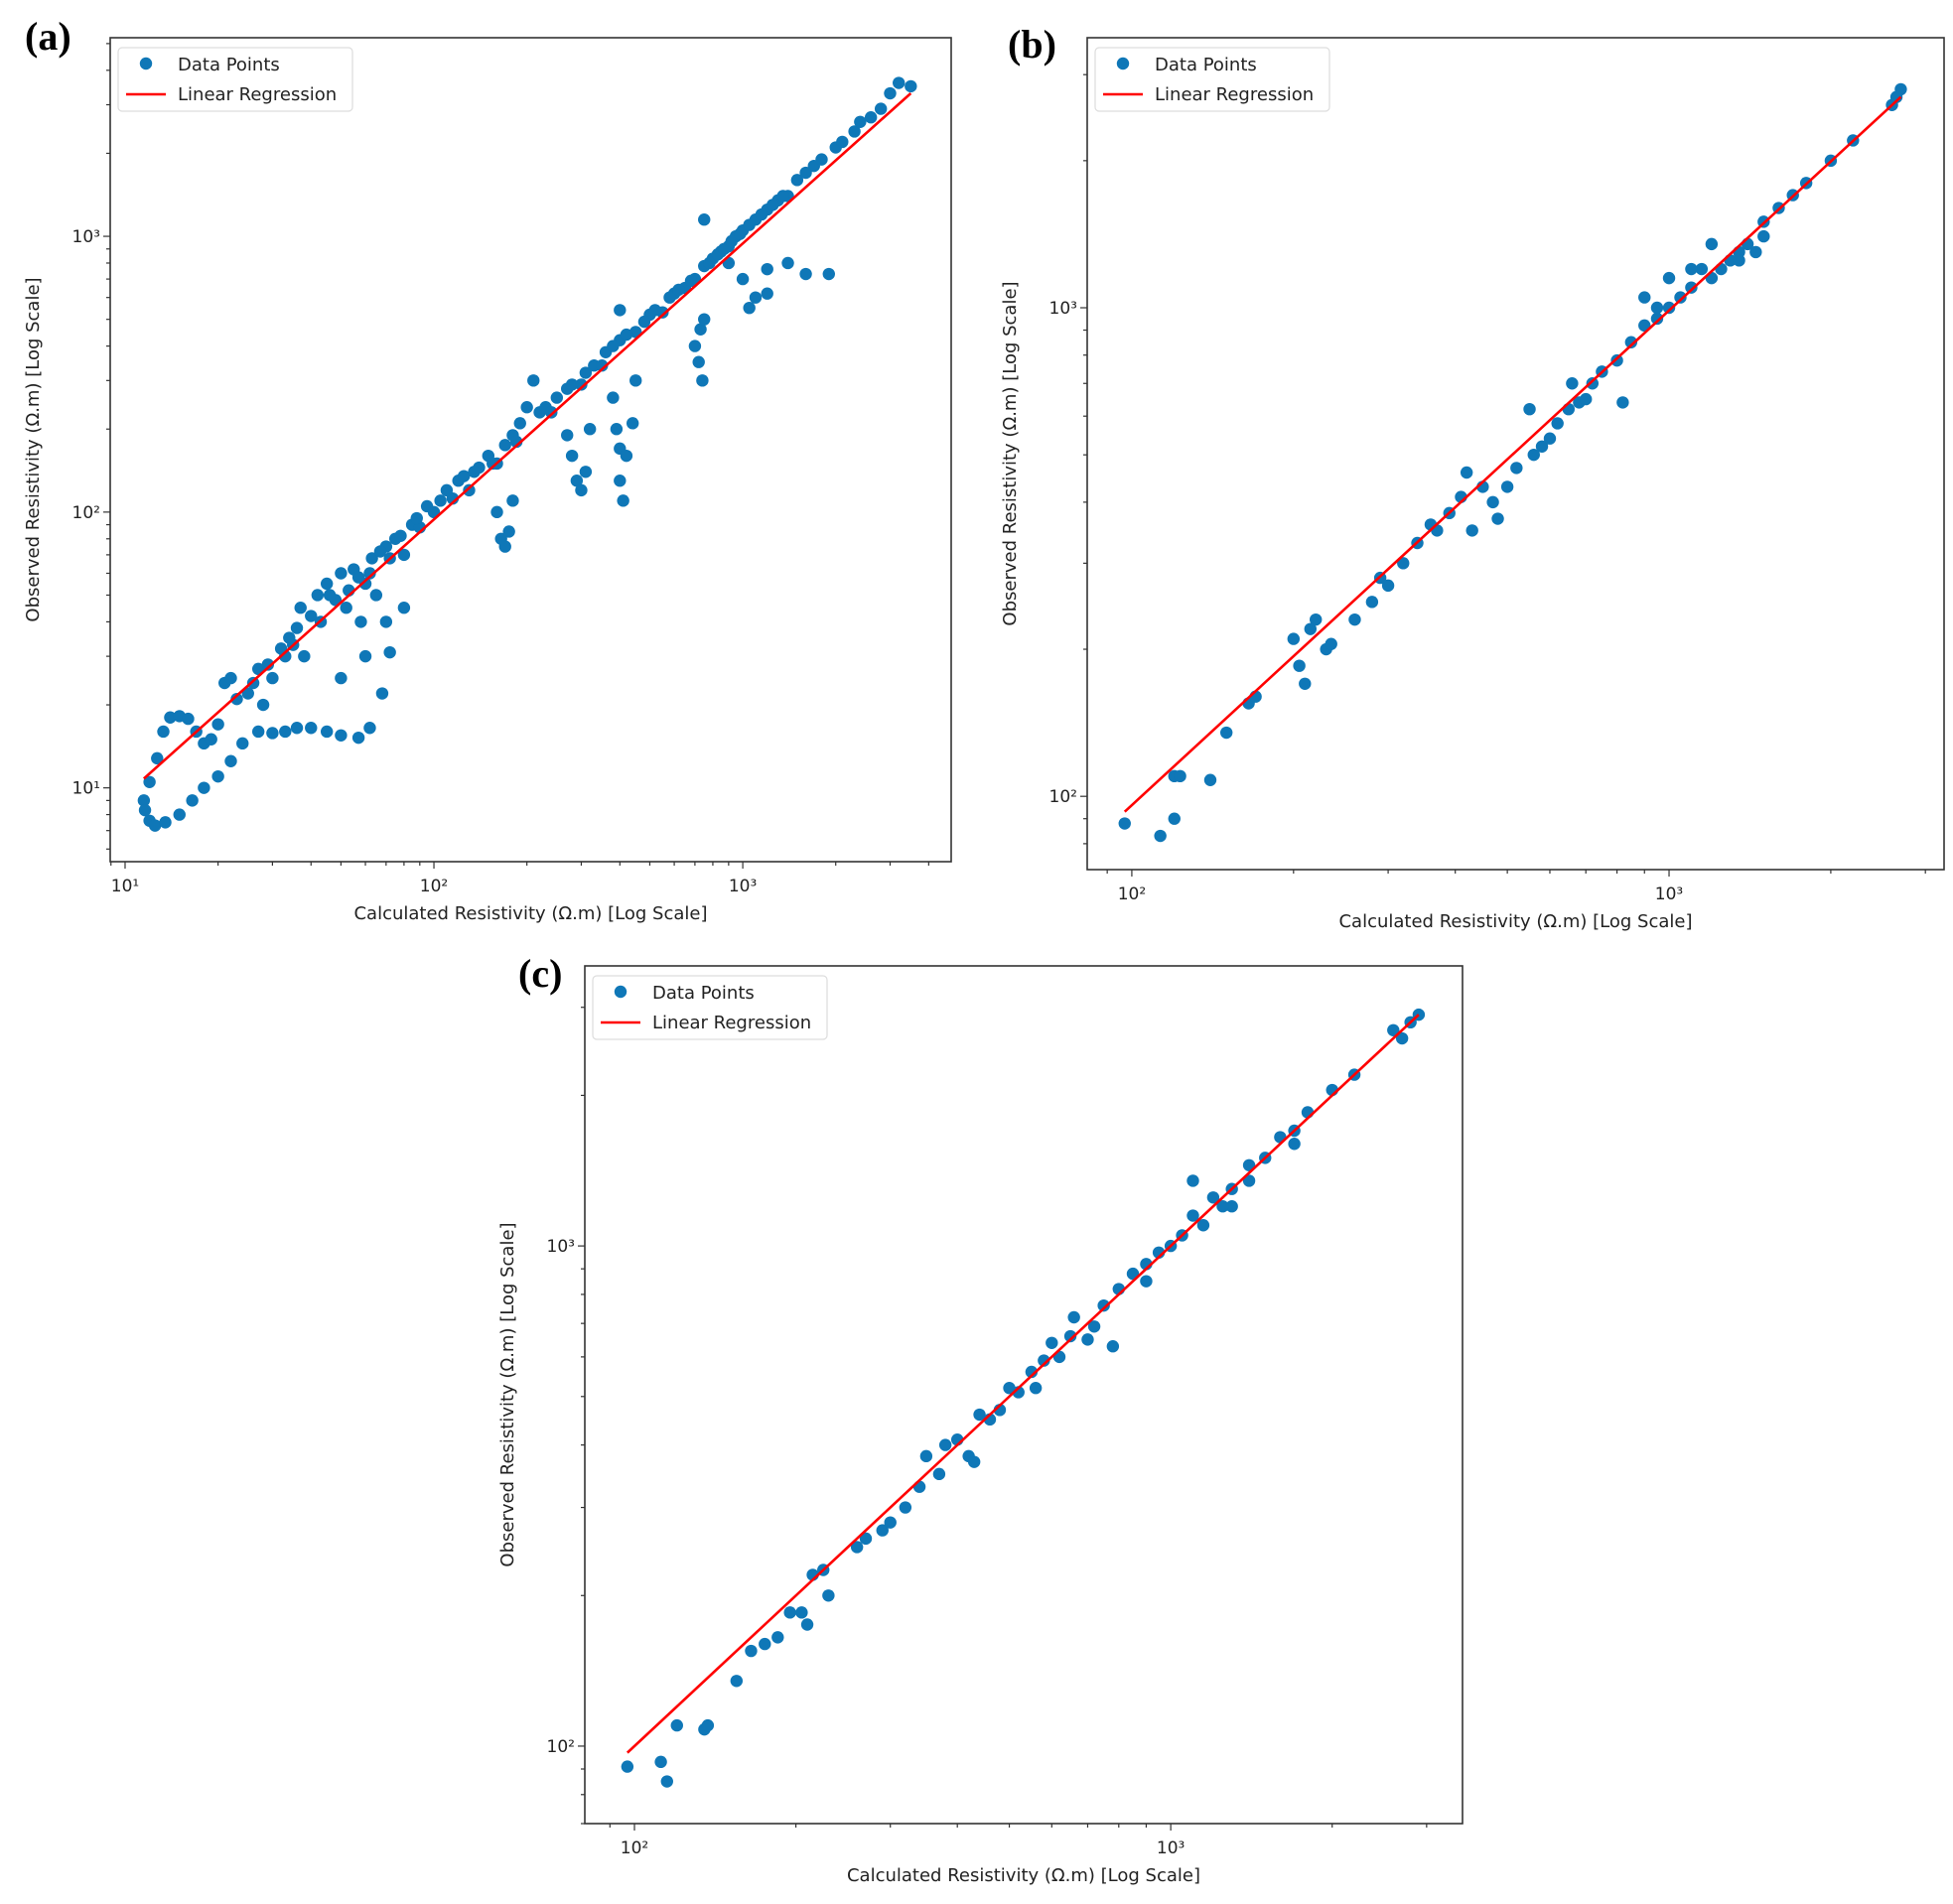 This screenshot has width=1953, height=1904. I want to click on x-tick-label: 10¹, so click(125, 886).